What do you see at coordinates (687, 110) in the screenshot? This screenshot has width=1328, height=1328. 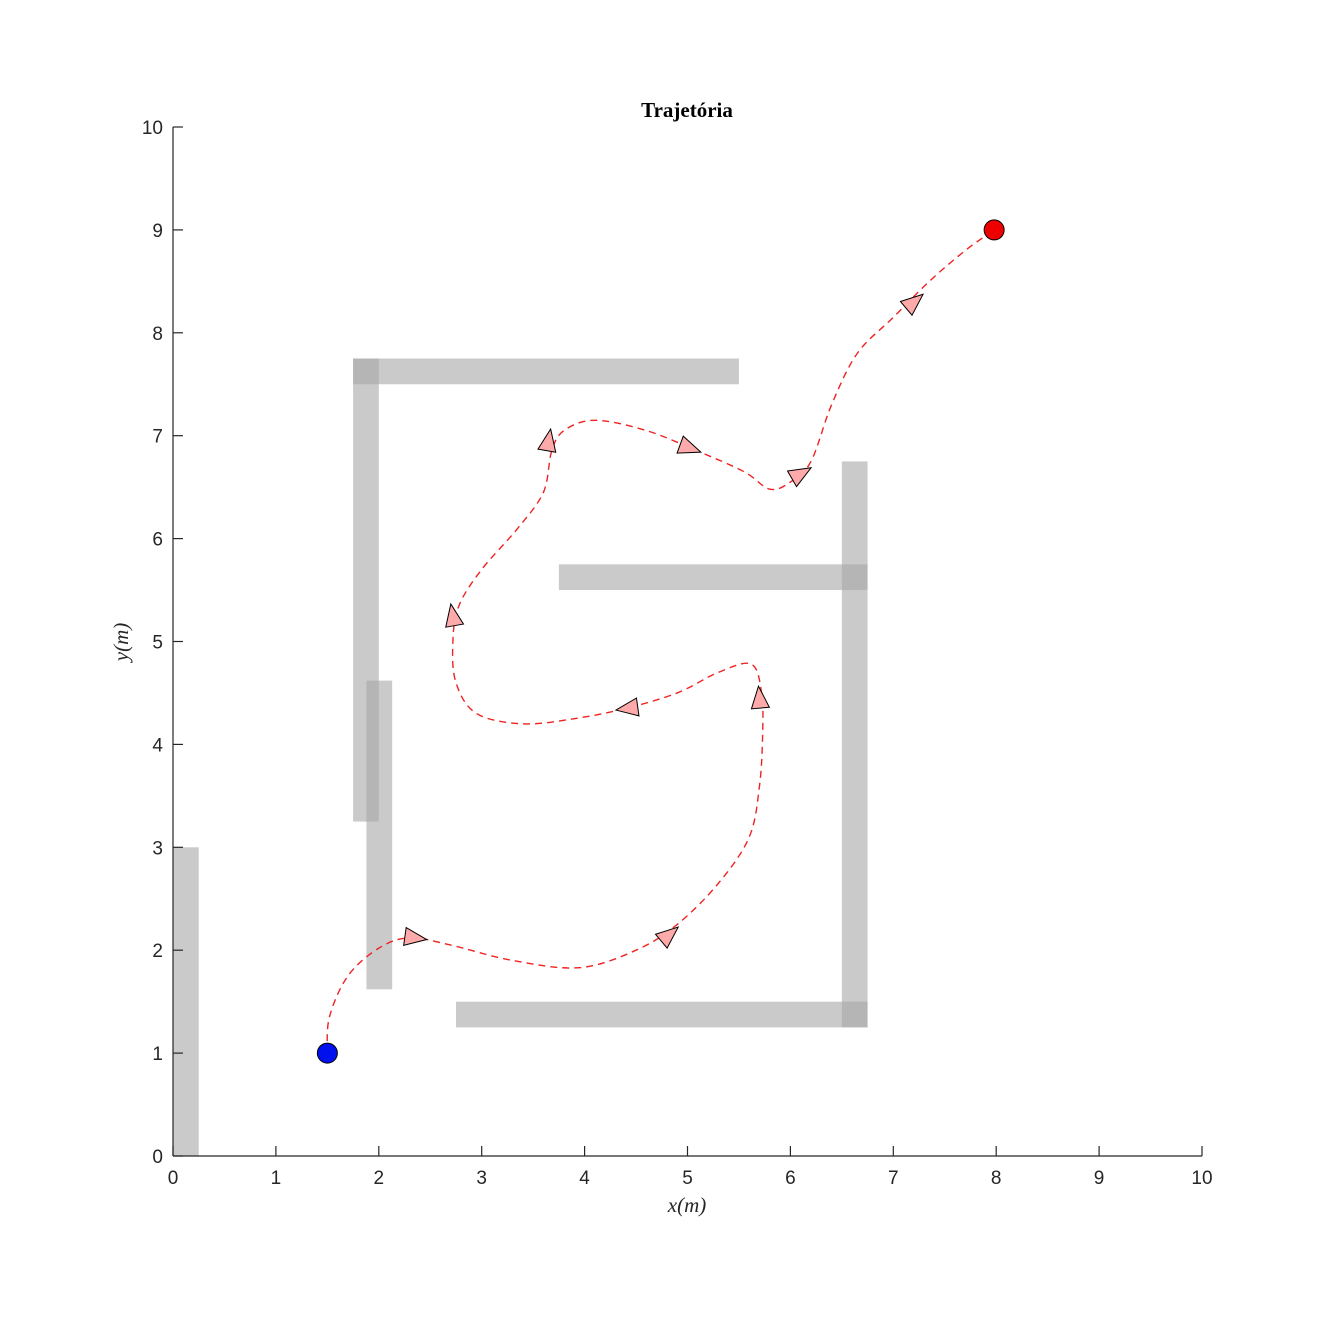 I see `chart-title: Trajetória` at bounding box center [687, 110].